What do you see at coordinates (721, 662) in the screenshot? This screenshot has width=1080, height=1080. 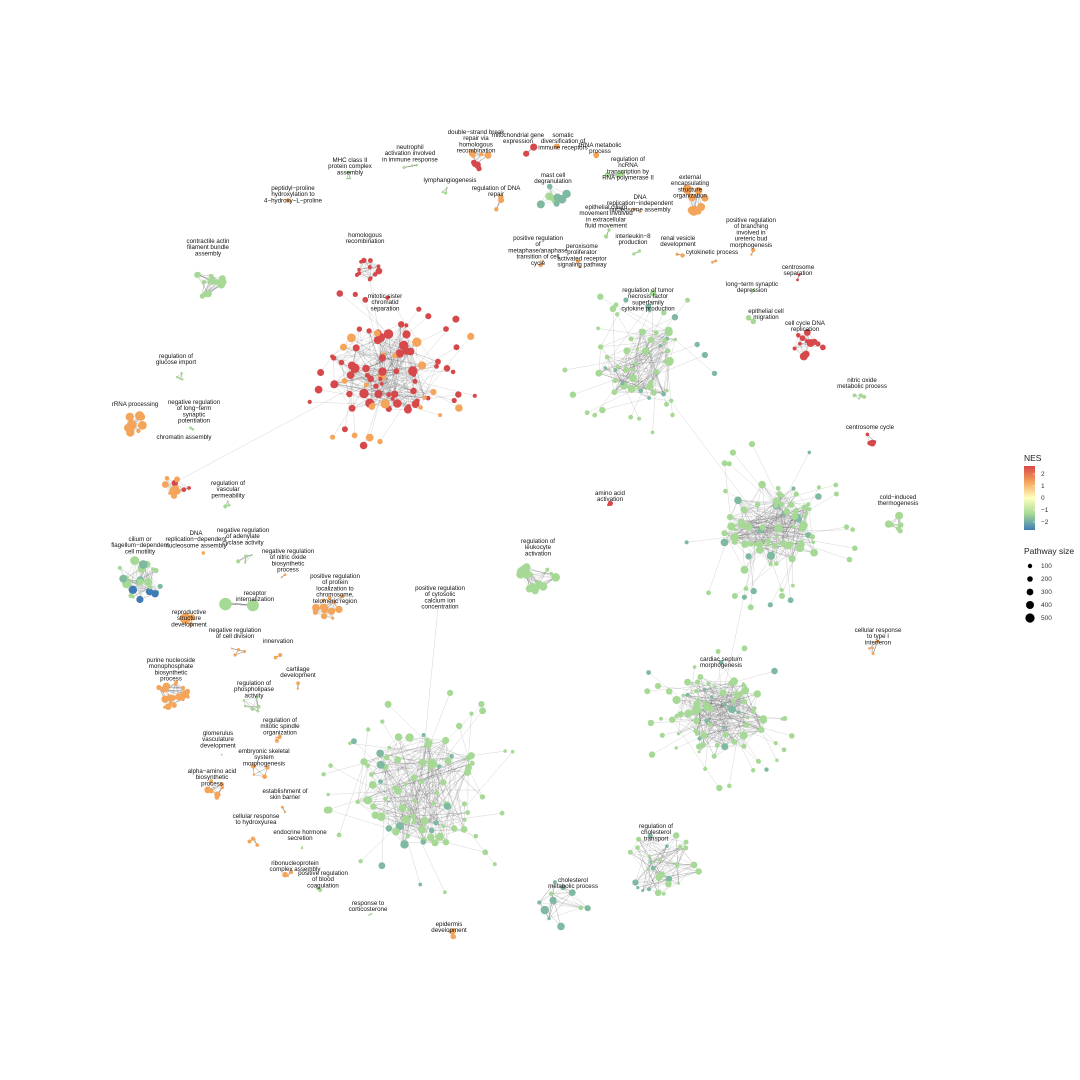 I see `cluster-label: cardiac septum morphogenesis` at bounding box center [721, 662].